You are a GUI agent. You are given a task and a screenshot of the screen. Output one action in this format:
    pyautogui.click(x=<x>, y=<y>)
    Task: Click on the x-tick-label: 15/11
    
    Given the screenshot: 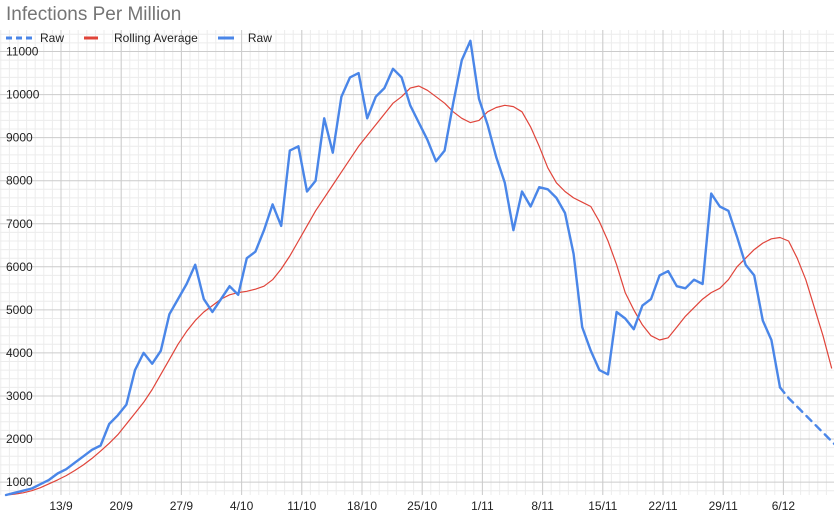 What is the action you would take?
    pyautogui.click(x=602, y=506)
    